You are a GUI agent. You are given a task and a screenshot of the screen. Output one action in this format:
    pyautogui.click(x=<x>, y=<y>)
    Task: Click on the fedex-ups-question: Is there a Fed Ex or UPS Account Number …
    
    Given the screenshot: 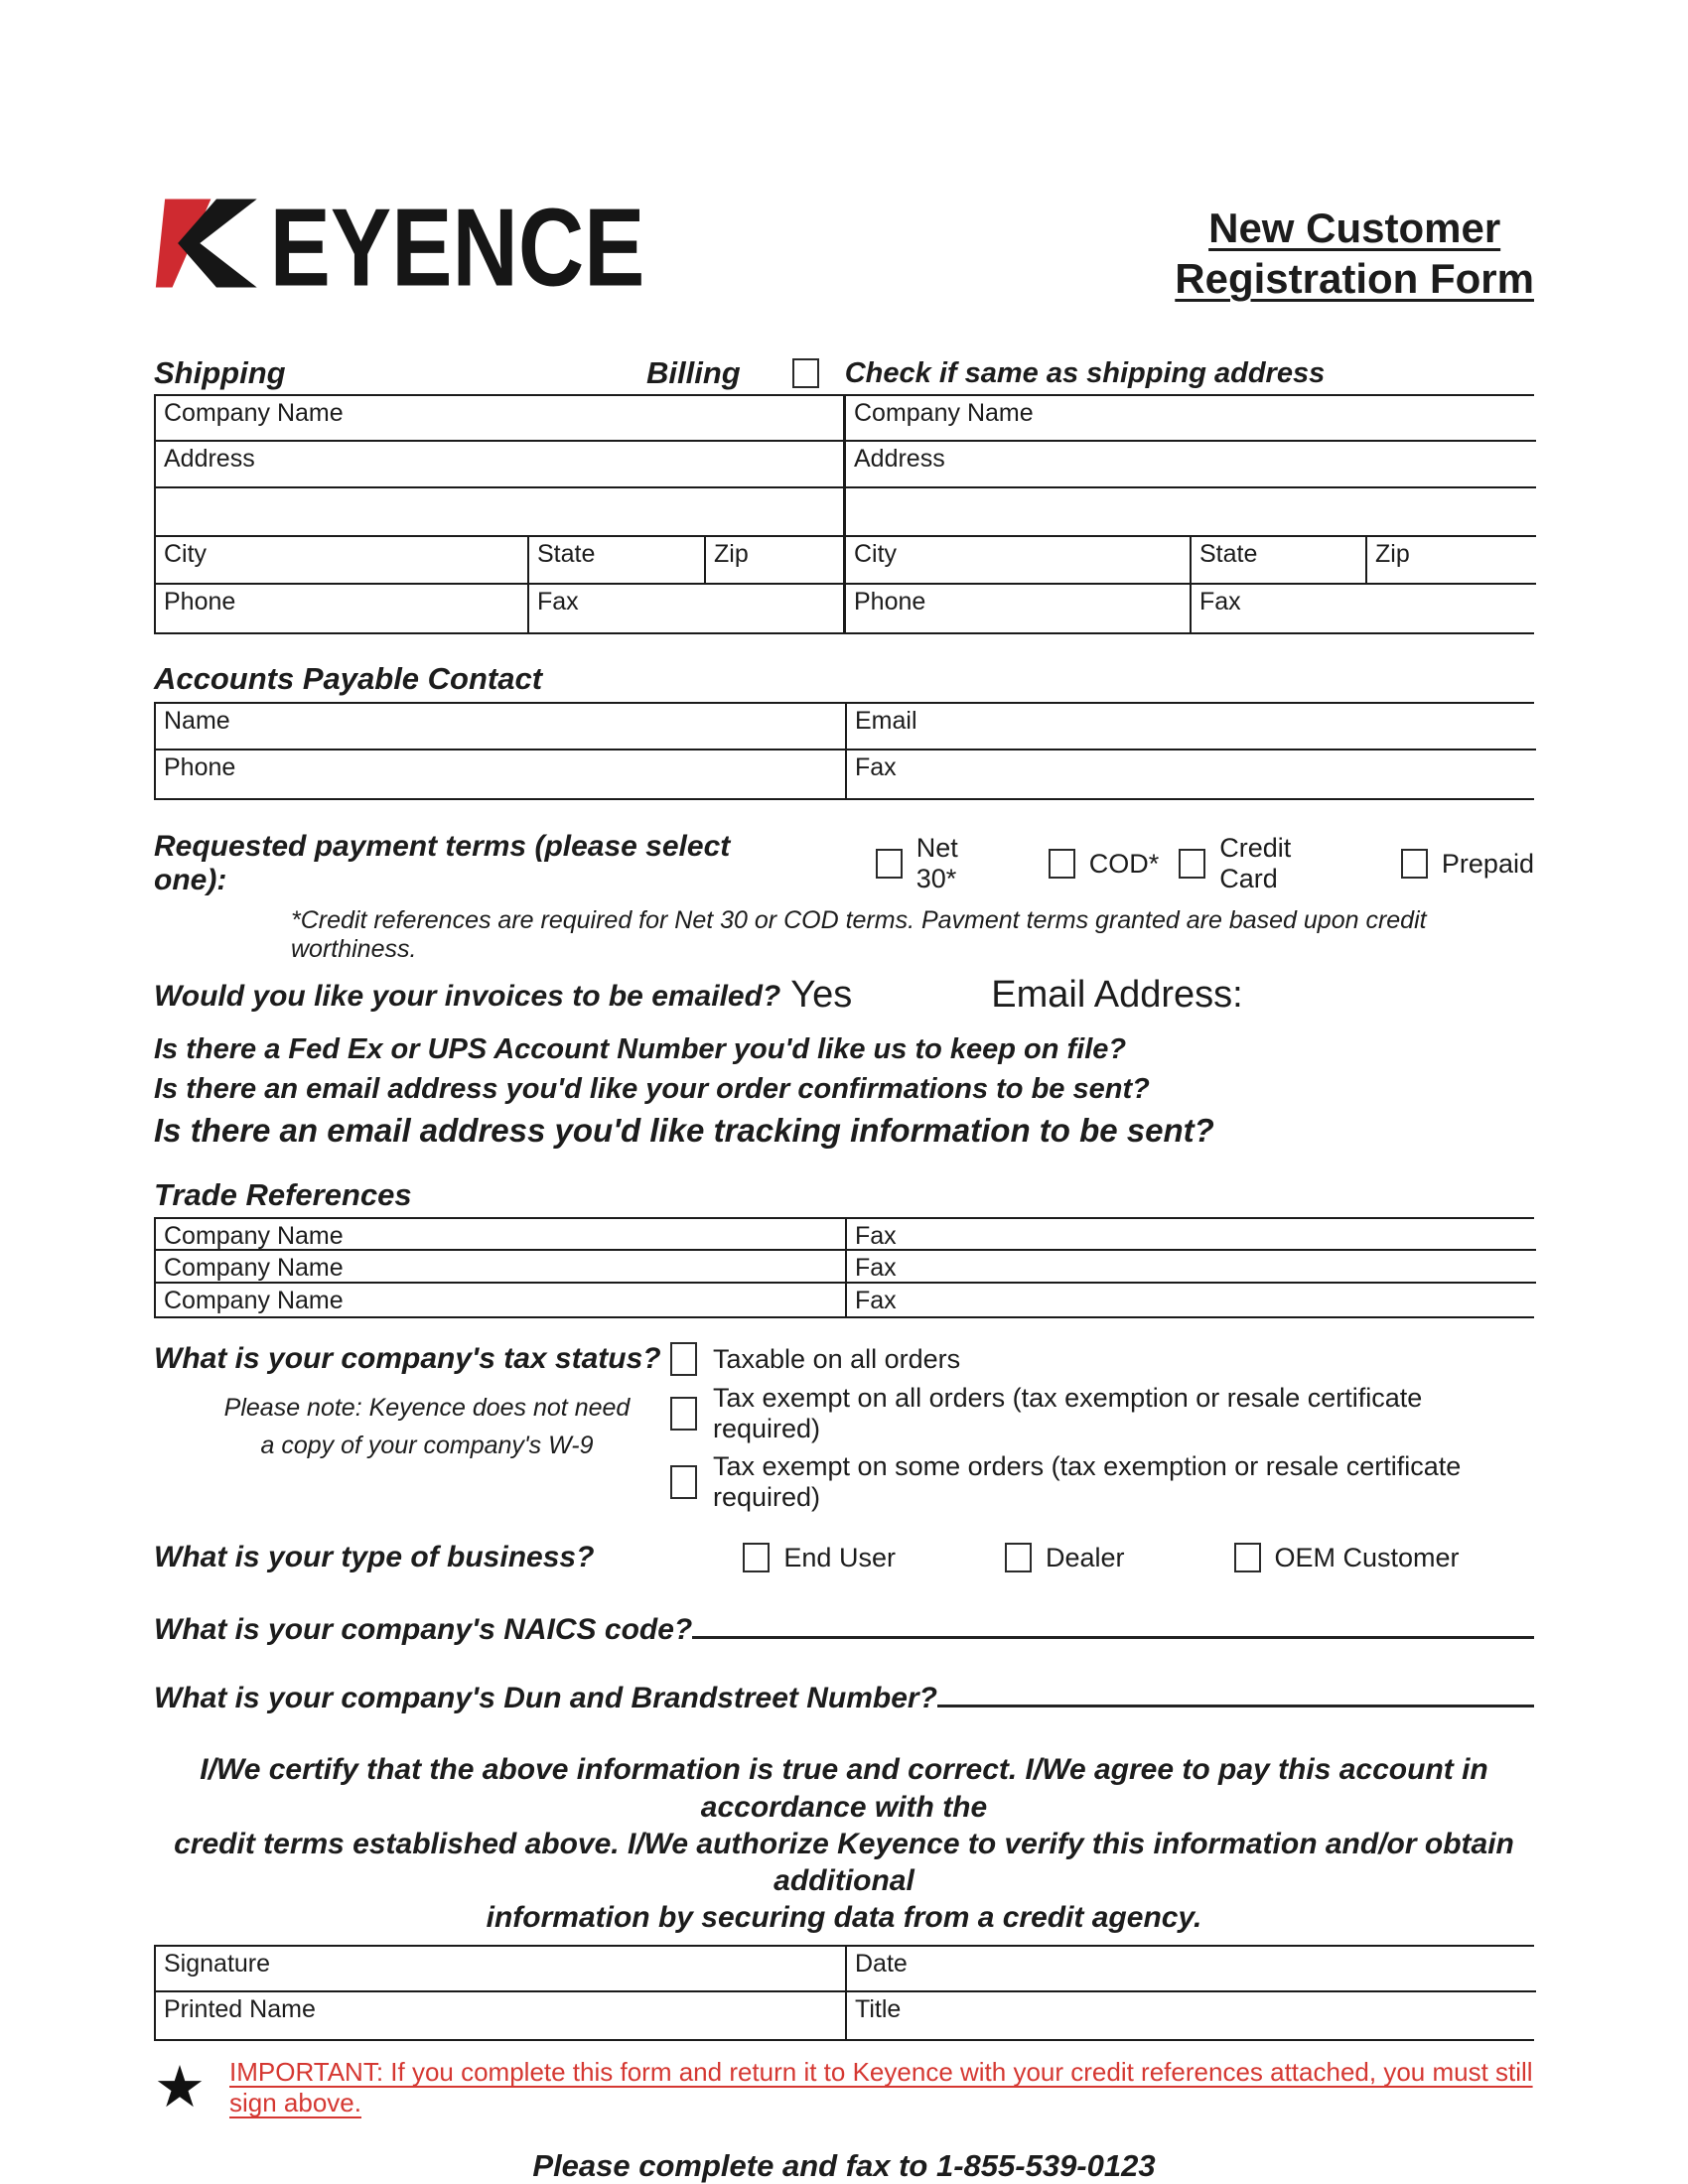 What is the action you would take?
    pyautogui.click(x=640, y=1049)
    